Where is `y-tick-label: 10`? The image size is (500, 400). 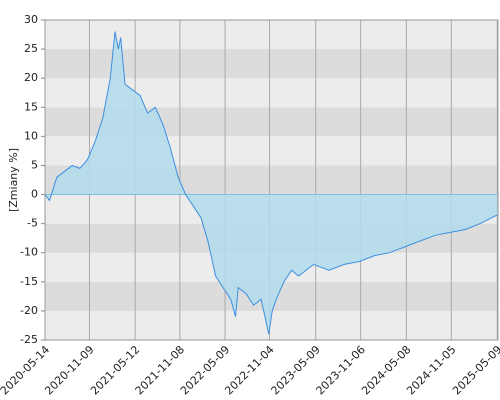
y-tick-label: 10 is located at coordinates (31, 135).